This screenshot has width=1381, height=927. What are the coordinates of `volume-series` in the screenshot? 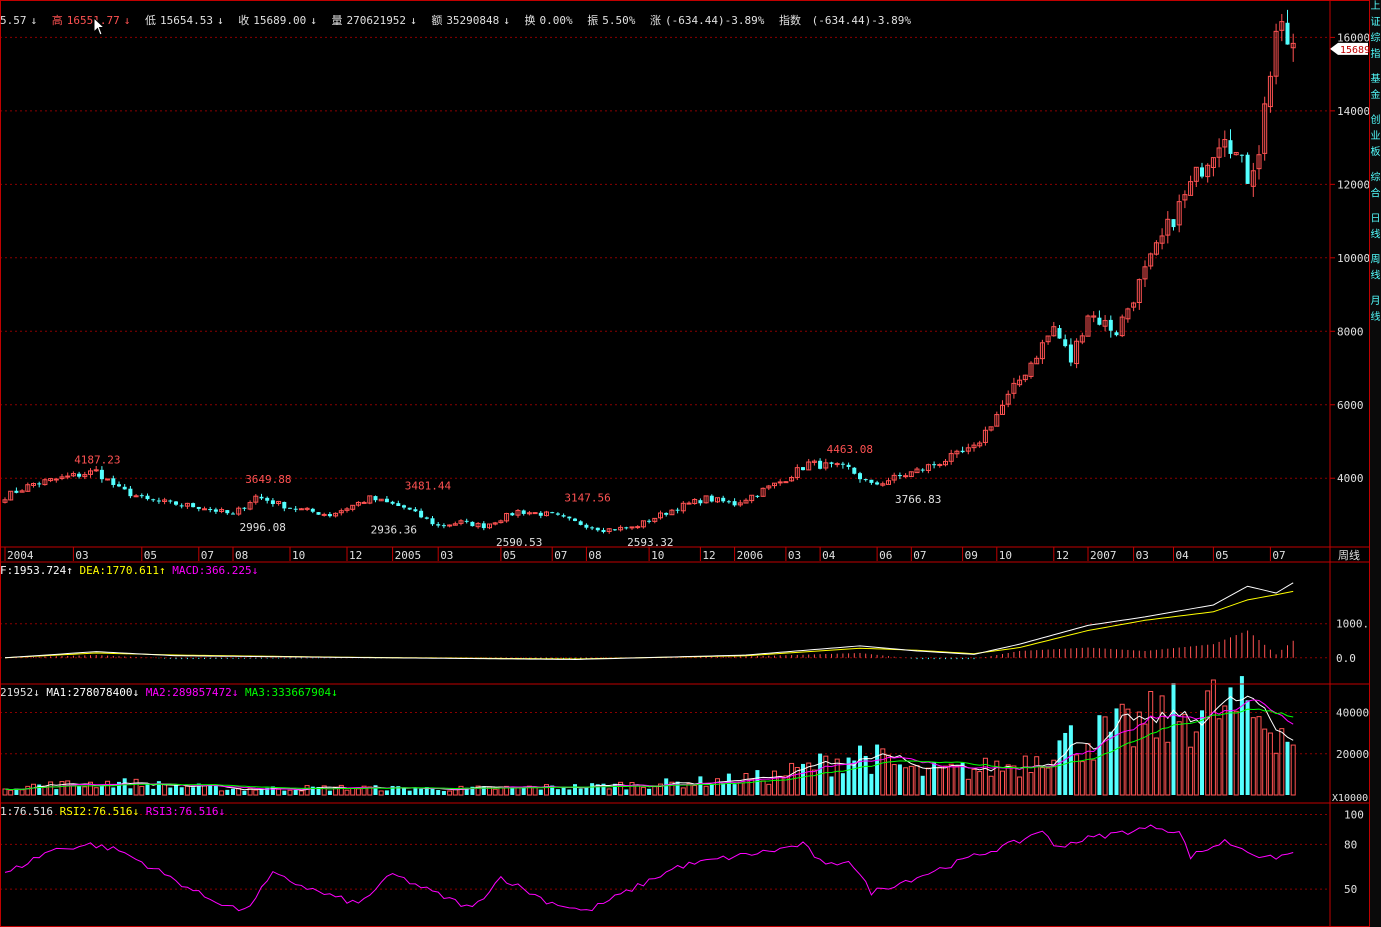 It's located at (649, 736).